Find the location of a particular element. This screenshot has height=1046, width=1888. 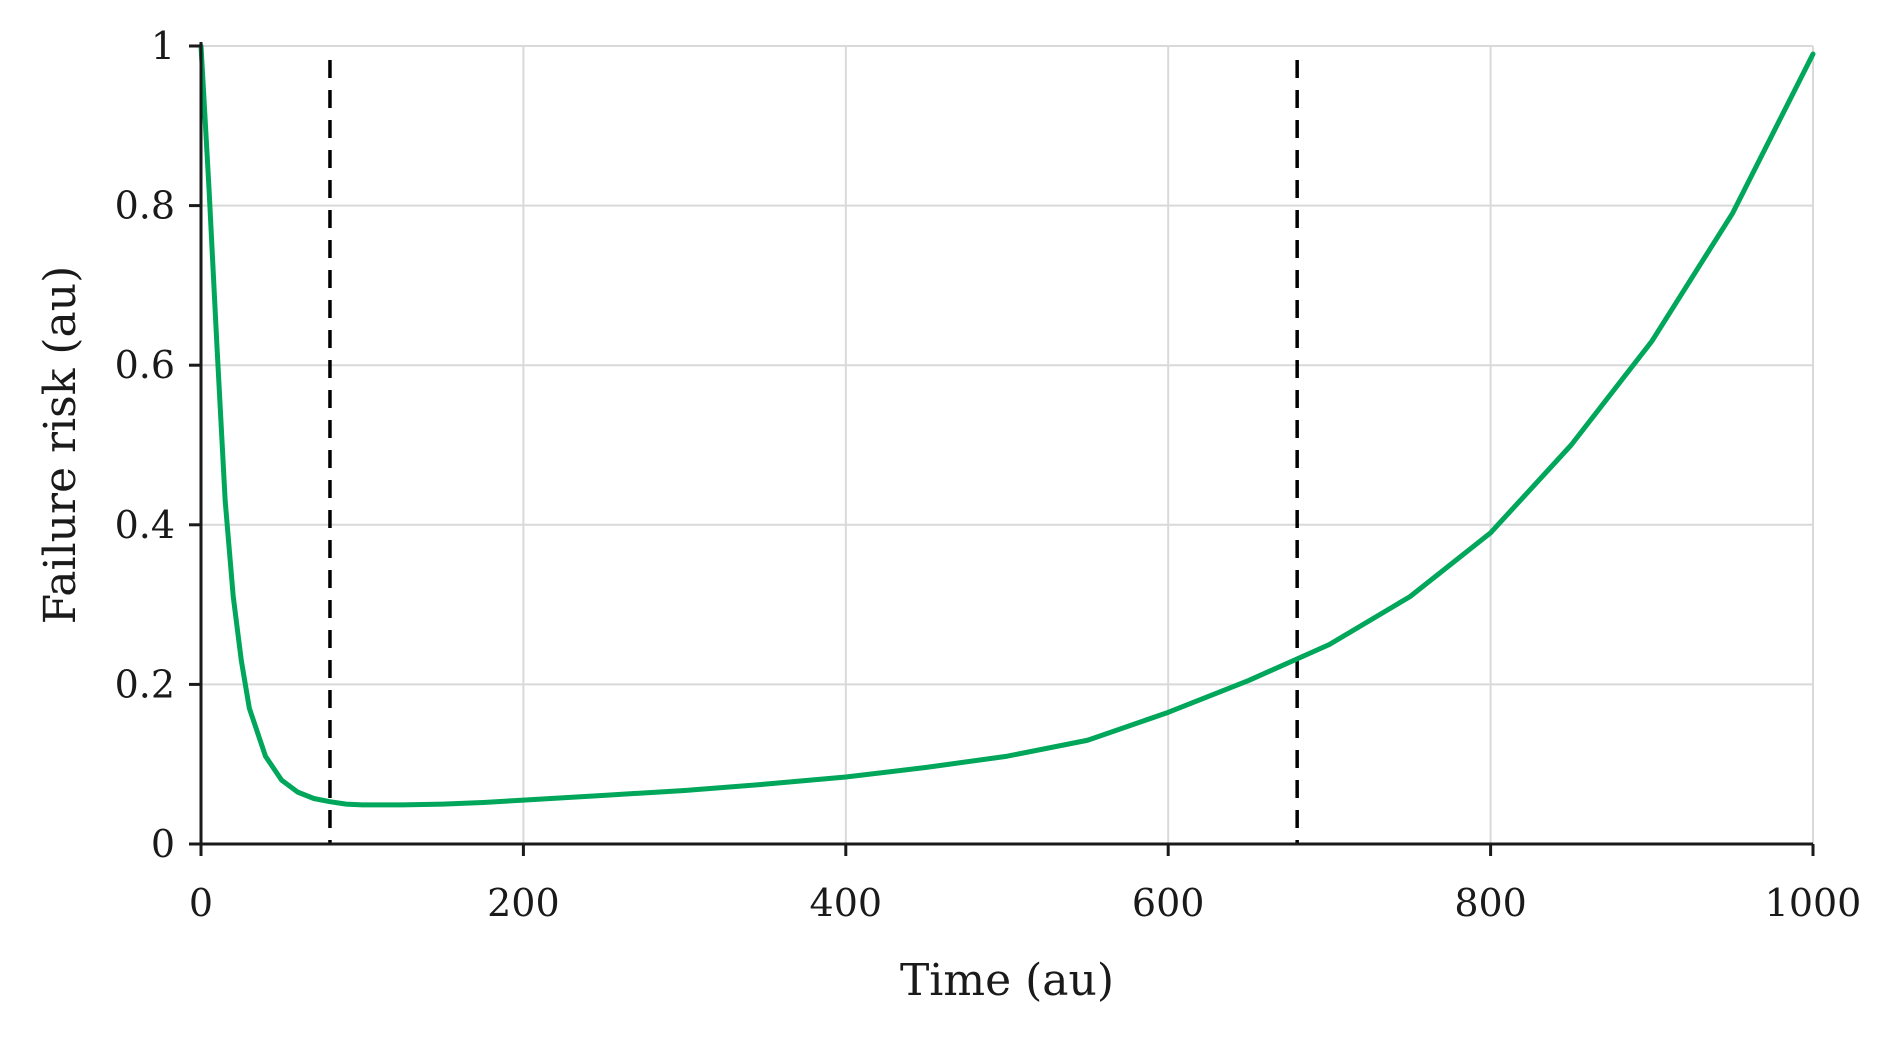

y-tick-label: 0.8 is located at coordinates (145, 206).